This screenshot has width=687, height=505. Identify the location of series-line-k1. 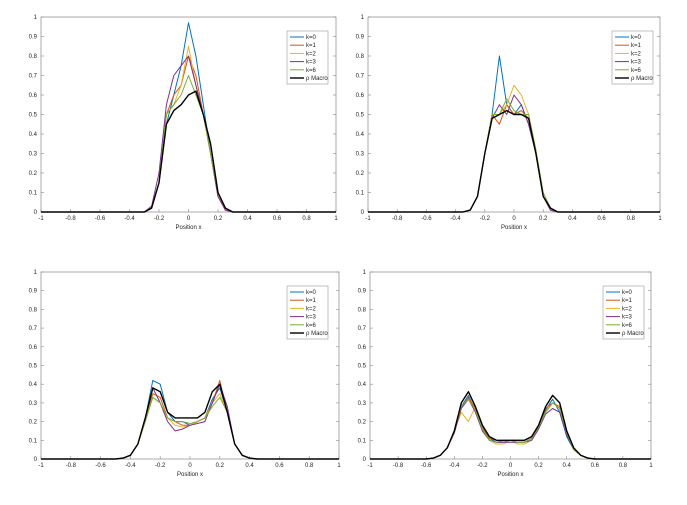
(510, 428).